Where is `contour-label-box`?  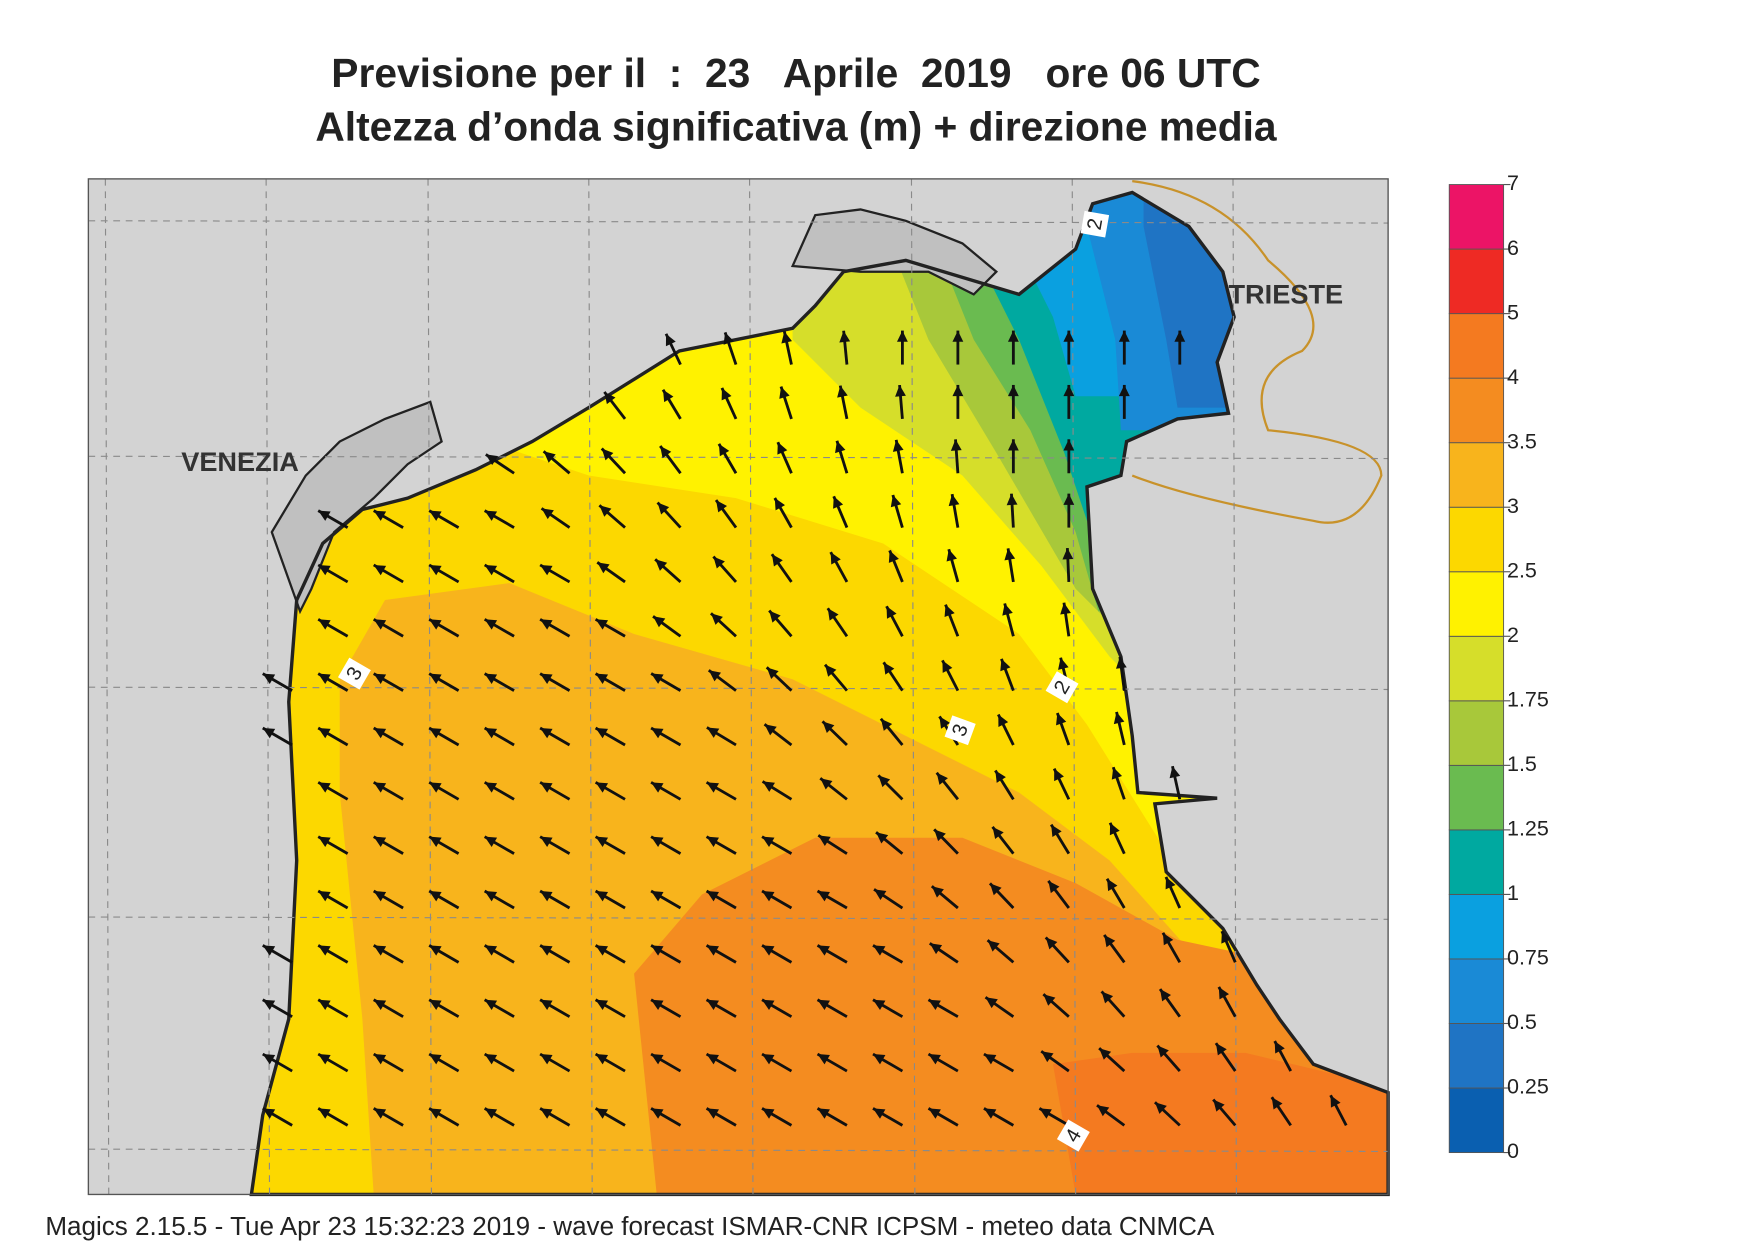
contour-label-box is located at coordinates (1062, 687).